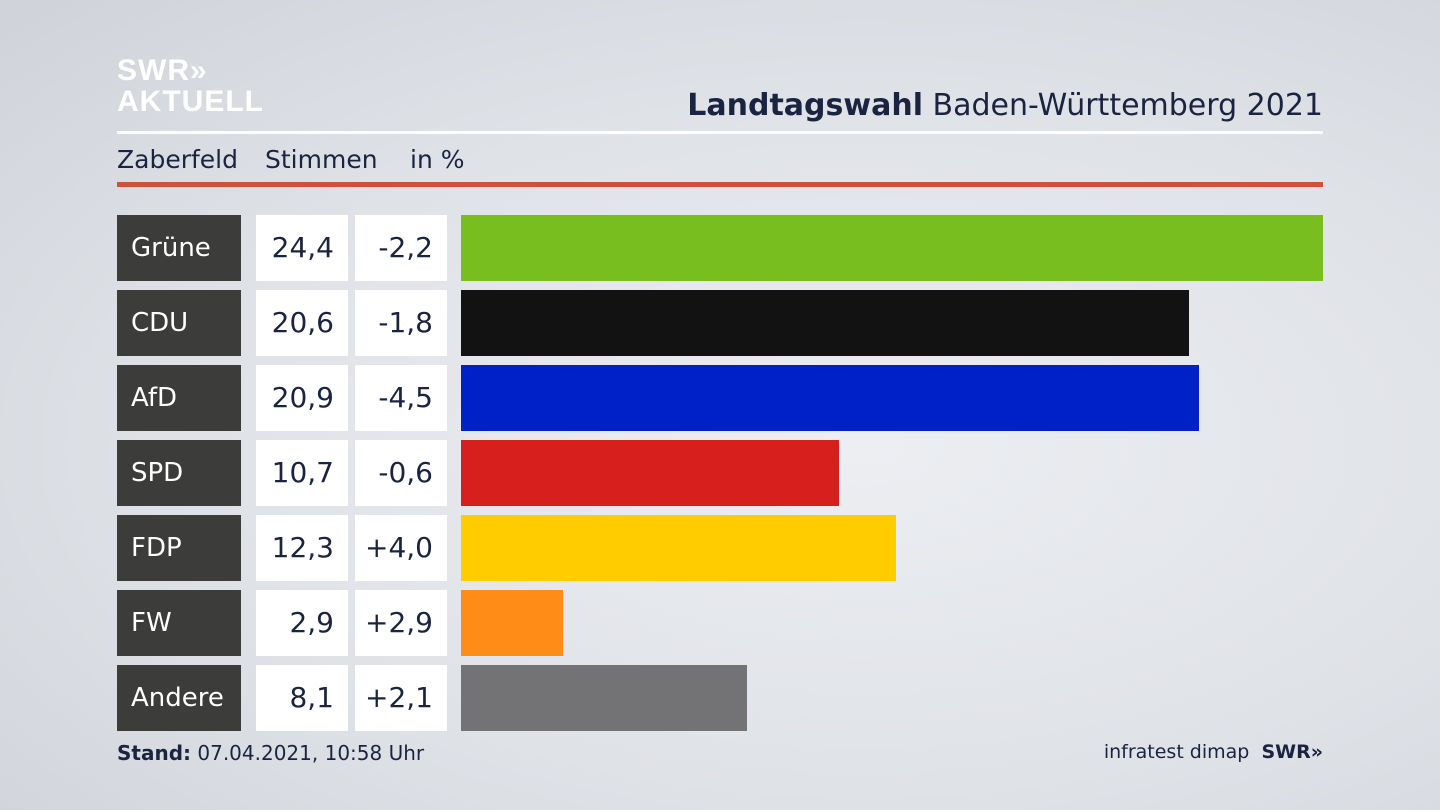  Describe the element at coordinates (179, 473) in the screenshot. I see `party-label: SPD` at that location.